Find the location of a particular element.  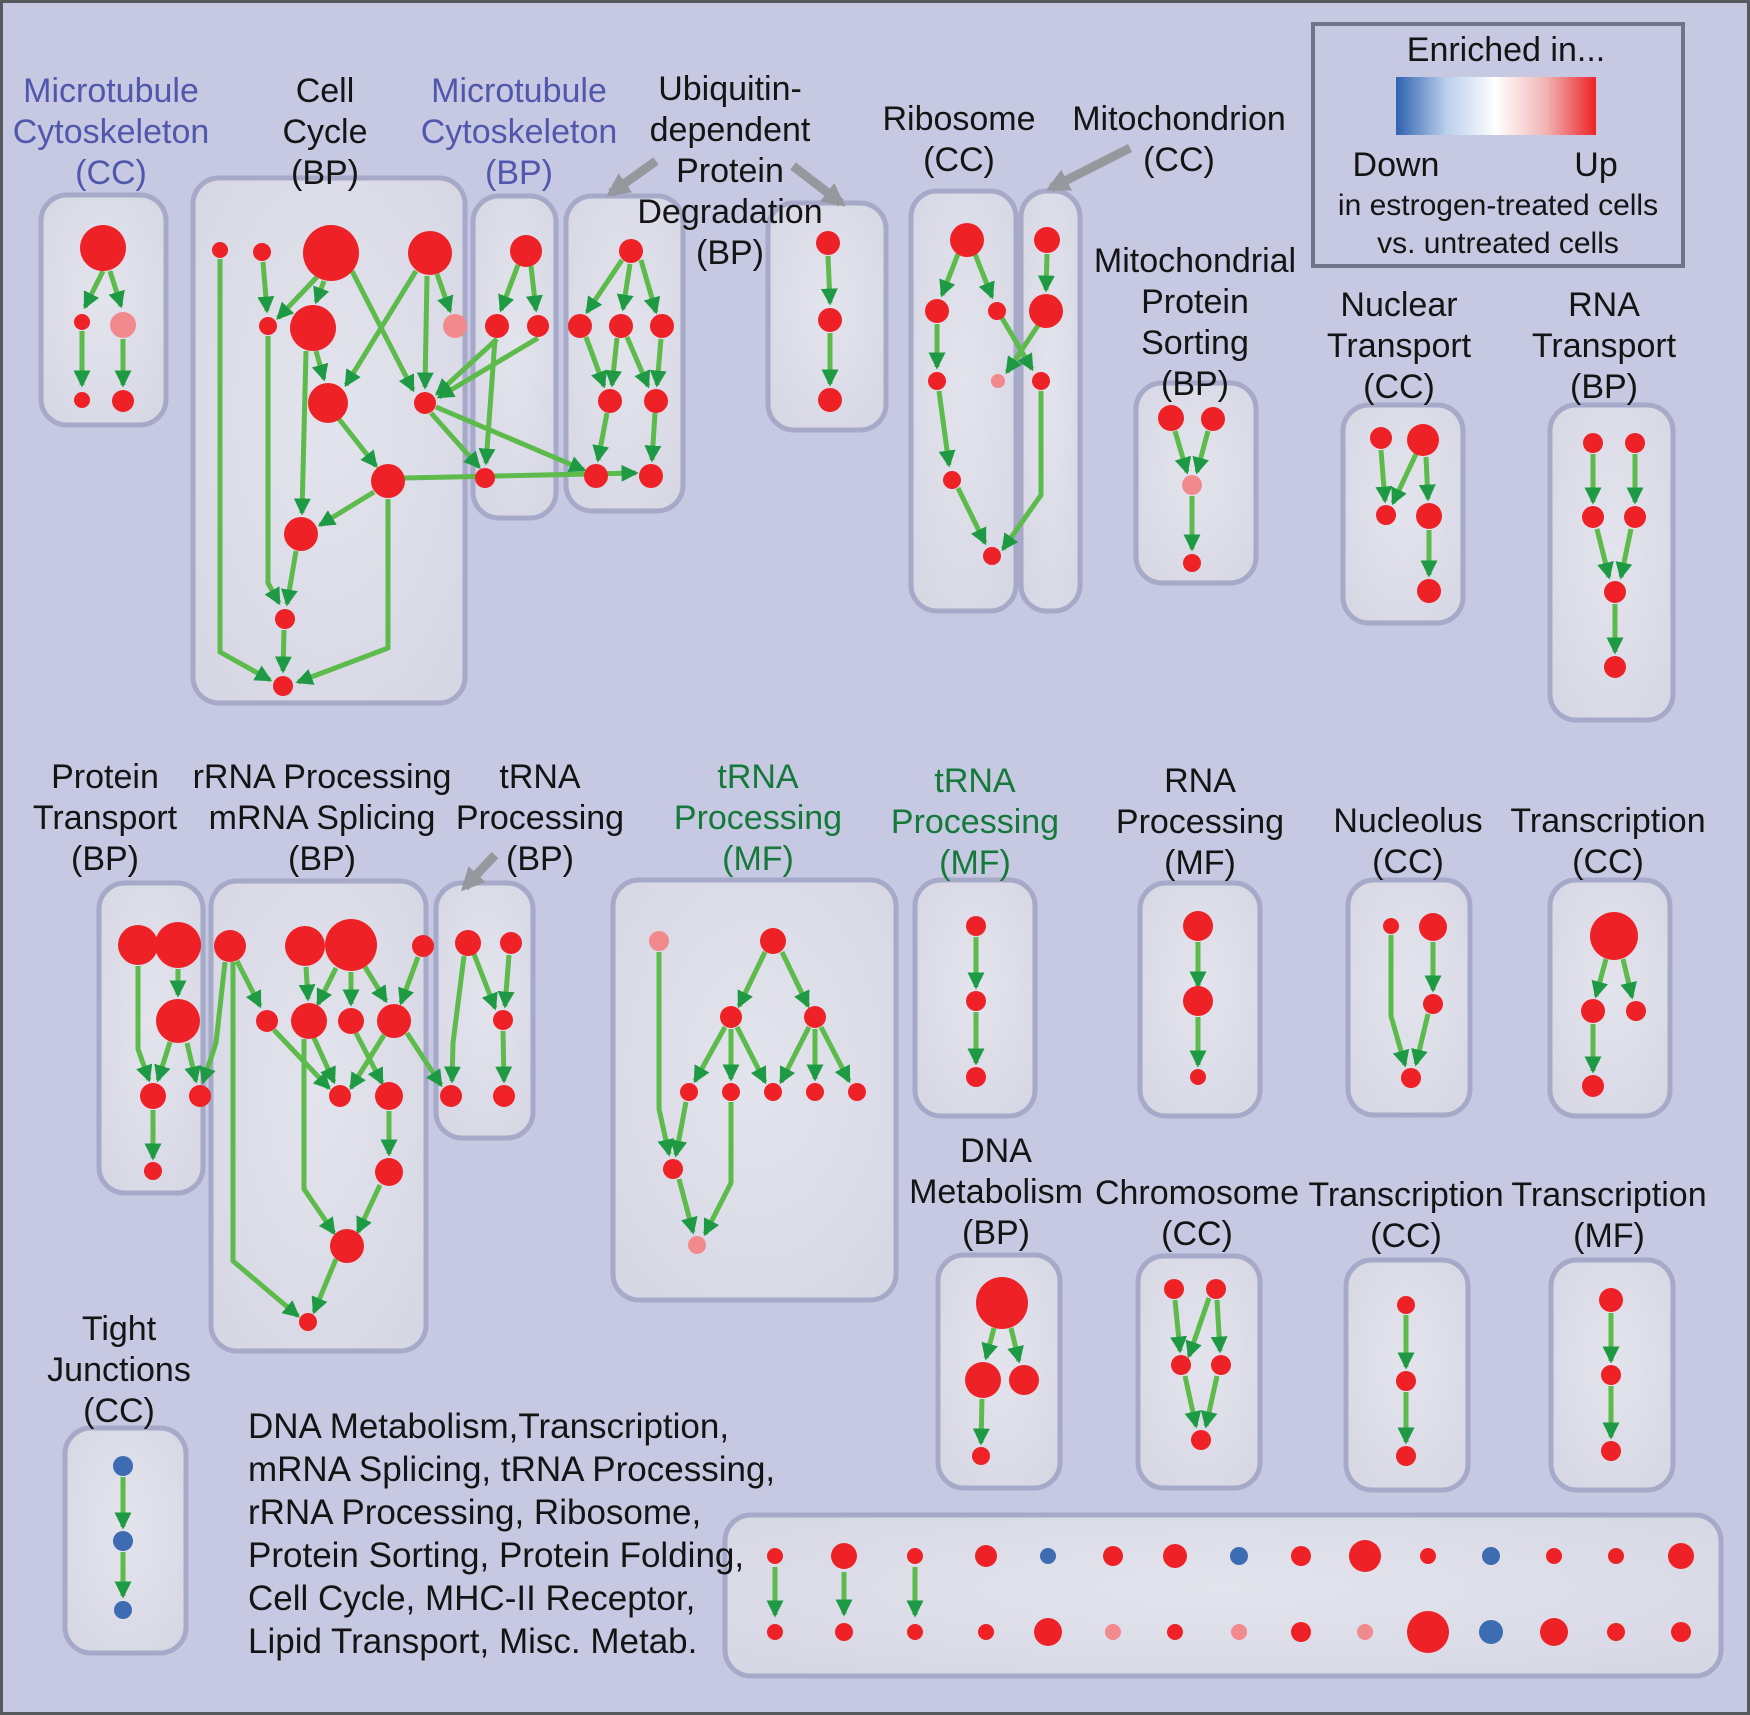

legend-box is located at coordinates (1498, 145).